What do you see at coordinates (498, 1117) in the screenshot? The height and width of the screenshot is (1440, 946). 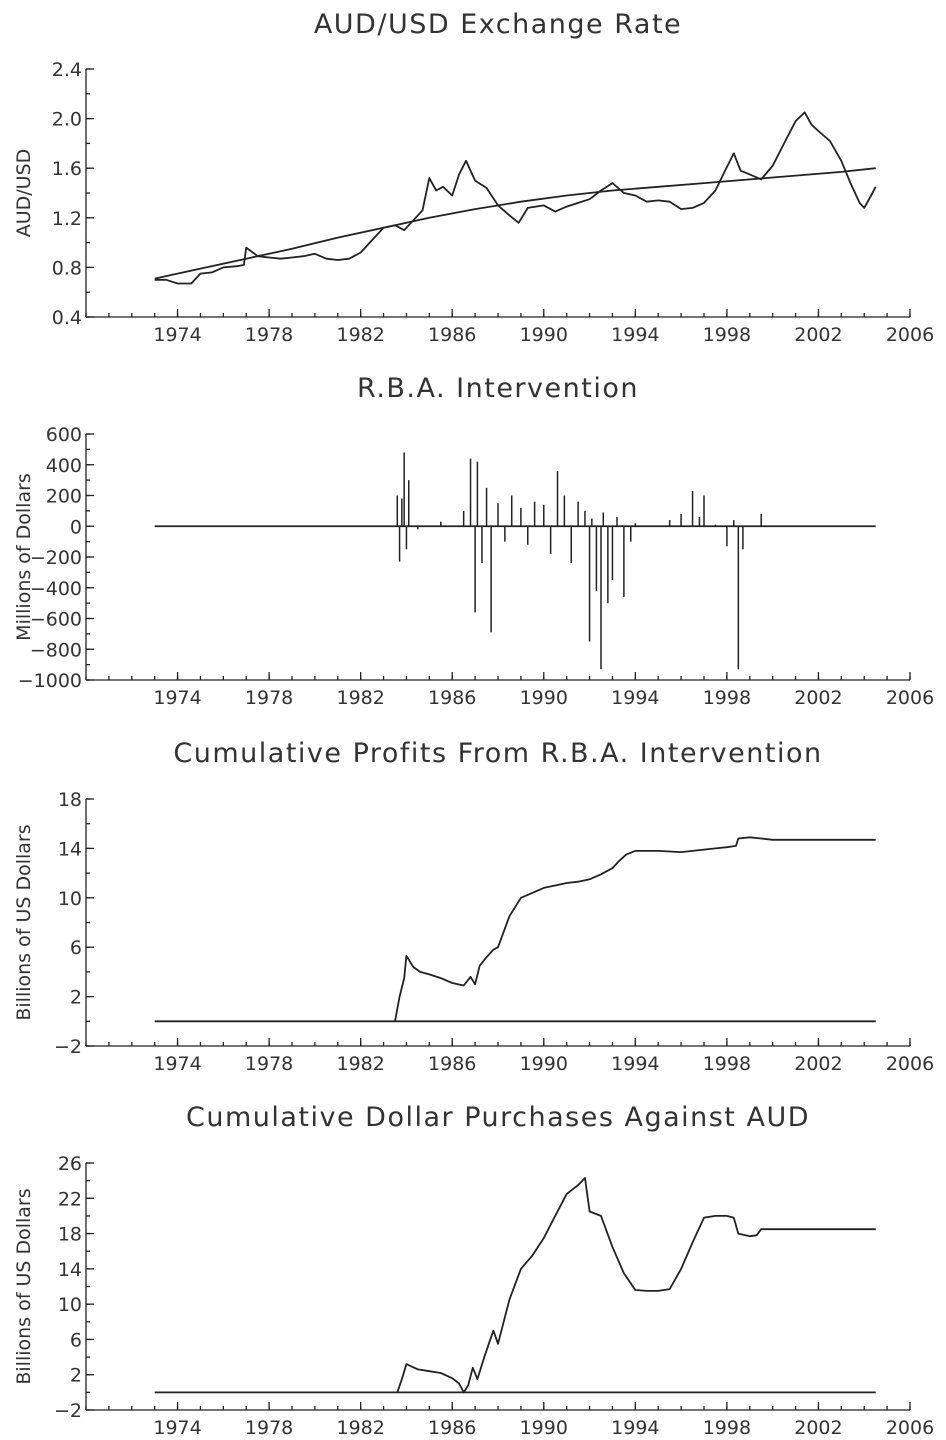 I see `chart-title: Cumulative Dollar Purchases Against AUD` at bounding box center [498, 1117].